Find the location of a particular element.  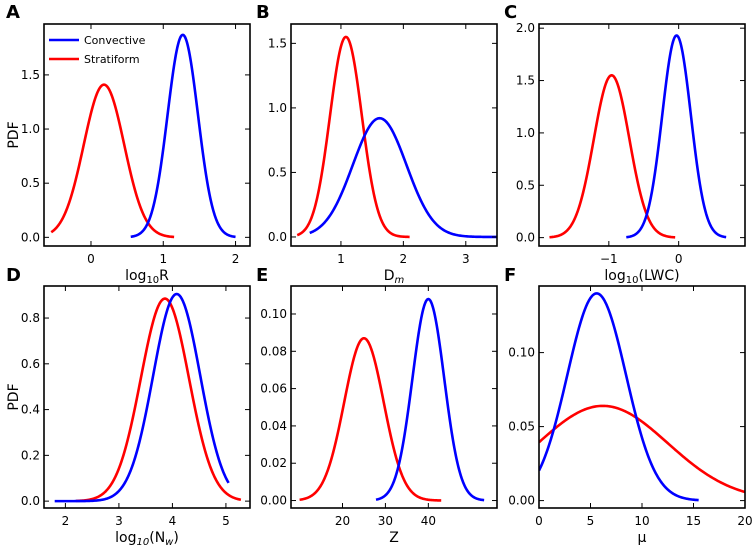

panel-letter: F is located at coordinates (510, 275).